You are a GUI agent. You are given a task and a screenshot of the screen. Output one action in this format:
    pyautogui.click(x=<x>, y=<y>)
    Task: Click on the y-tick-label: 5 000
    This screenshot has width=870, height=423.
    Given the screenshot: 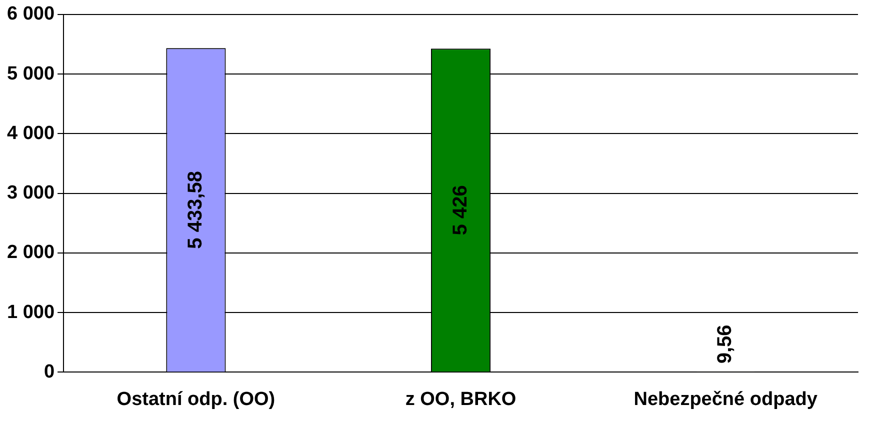 What is the action you would take?
    pyautogui.click(x=31, y=73)
    